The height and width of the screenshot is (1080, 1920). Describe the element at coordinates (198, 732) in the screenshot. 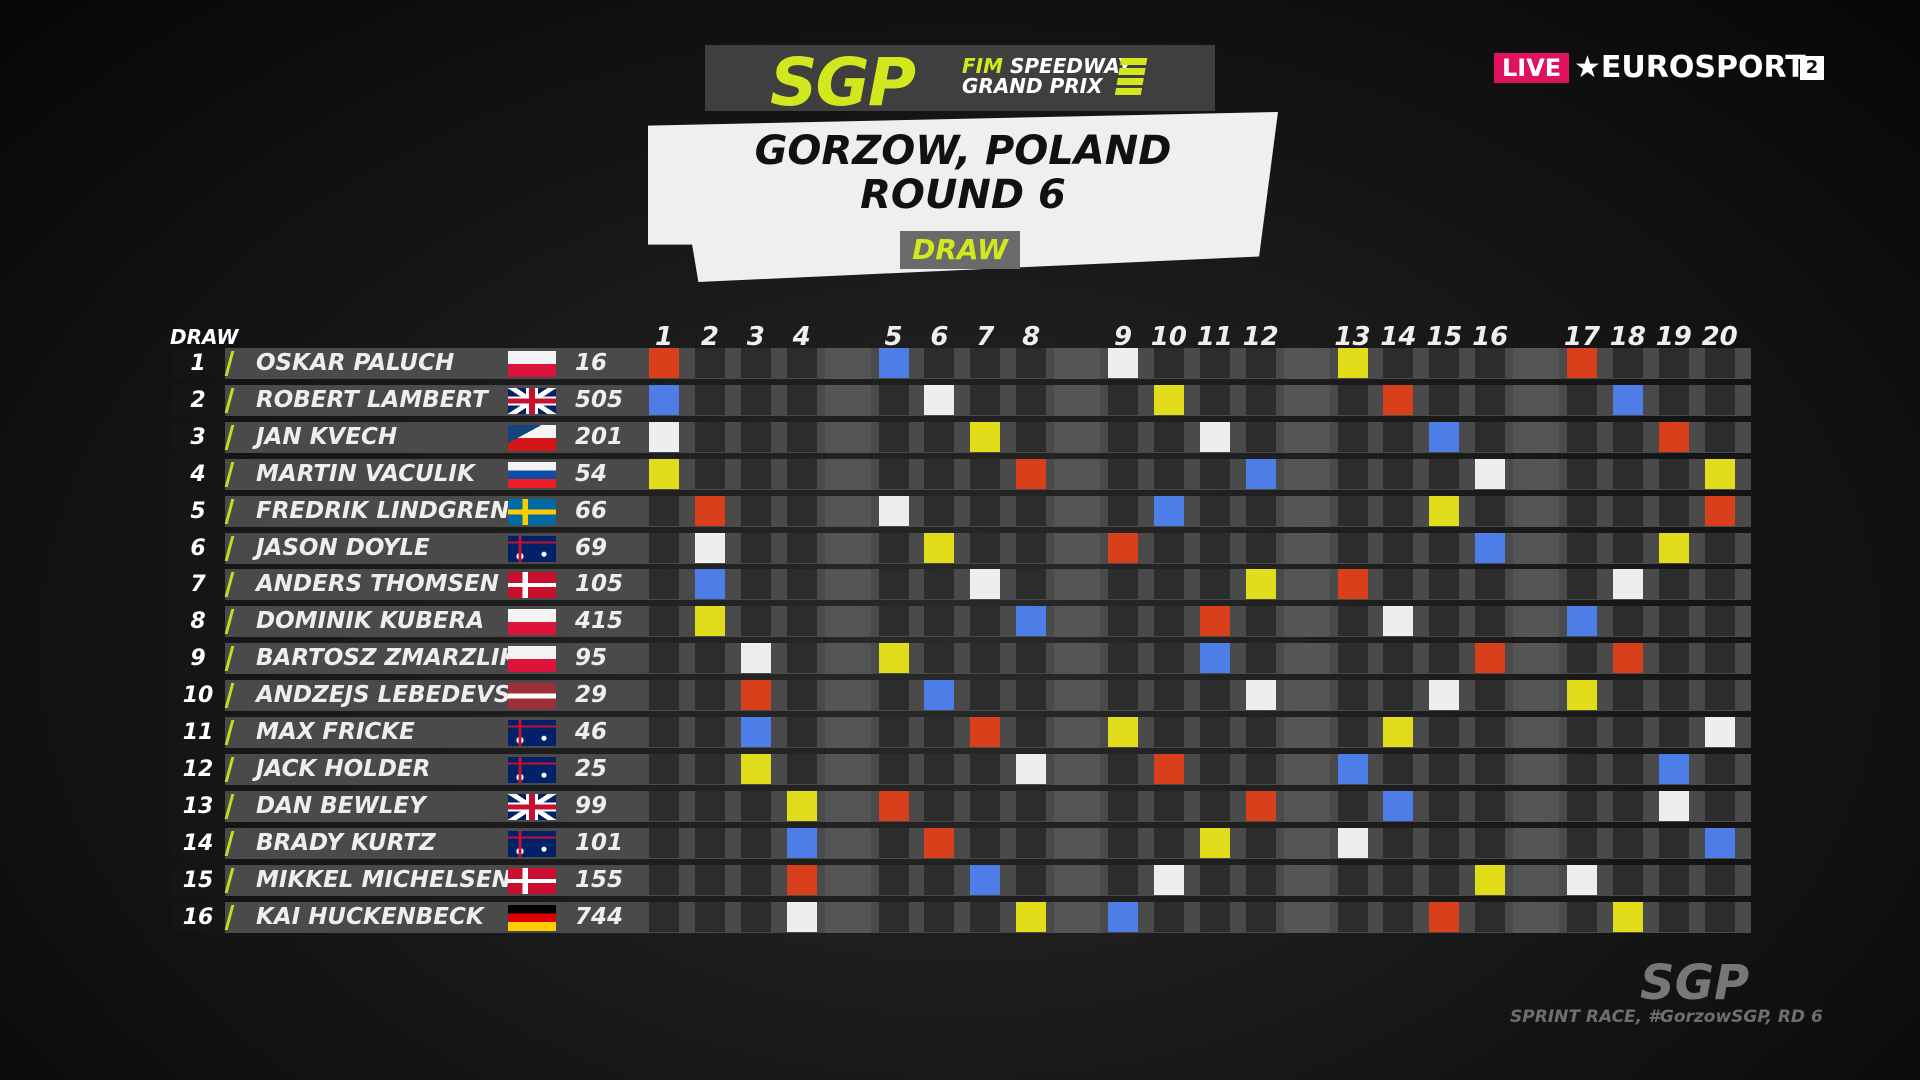

I see `draw-number: 11` at that location.